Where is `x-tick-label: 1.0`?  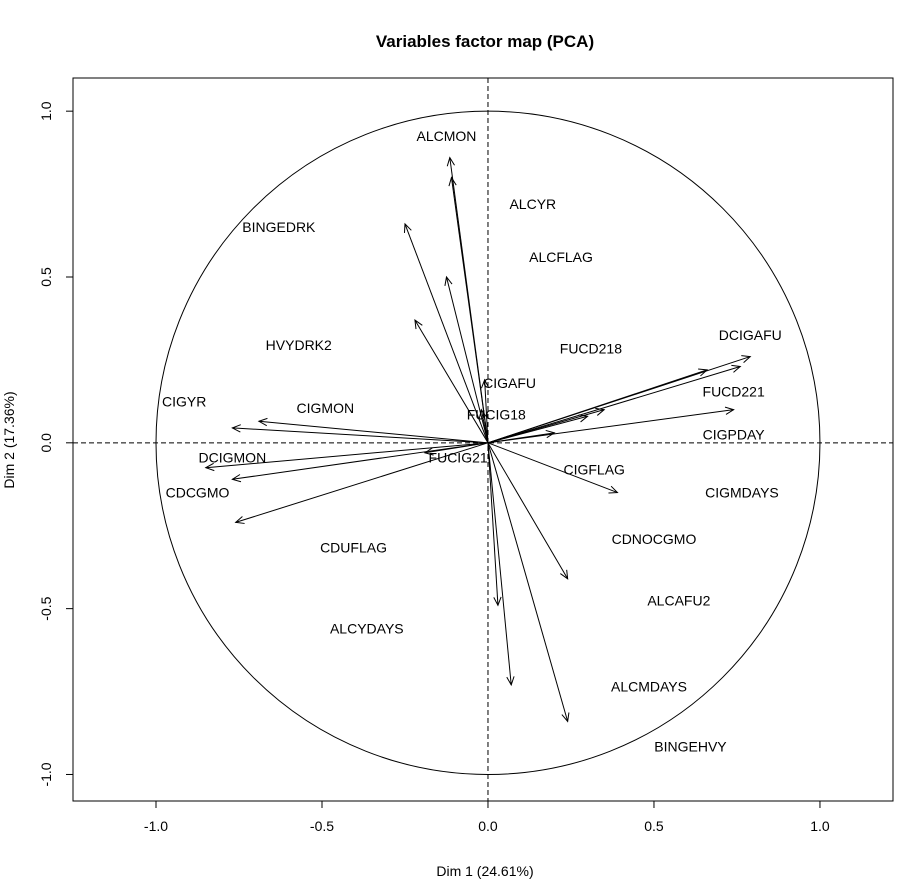 x-tick-label: 1.0 is located at coordinates (820, 826).